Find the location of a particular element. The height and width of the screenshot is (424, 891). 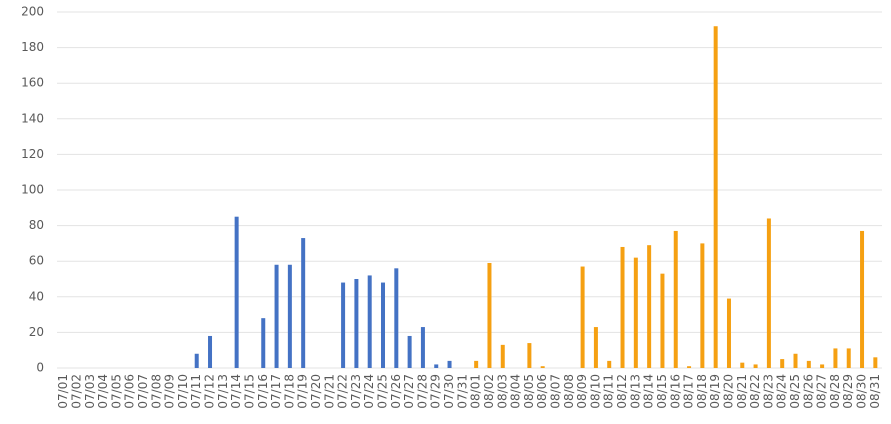

x-tick-label: 07/13 is located at coordinates (223, 391).